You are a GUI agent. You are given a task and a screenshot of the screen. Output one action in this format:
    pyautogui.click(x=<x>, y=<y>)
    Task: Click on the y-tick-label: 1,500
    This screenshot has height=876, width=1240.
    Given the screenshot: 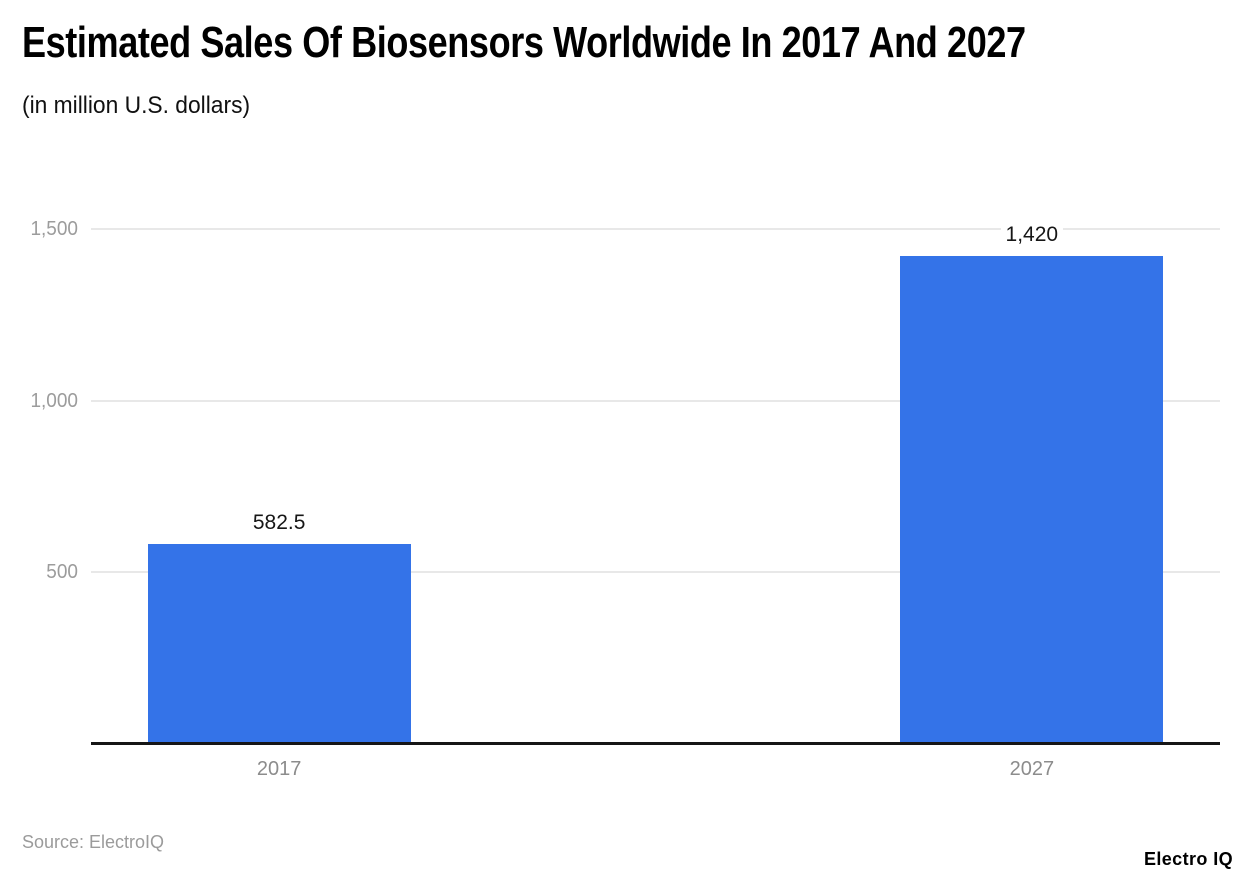 What is the action you would take?
    pyautogui.click(x=54, y=229)
    